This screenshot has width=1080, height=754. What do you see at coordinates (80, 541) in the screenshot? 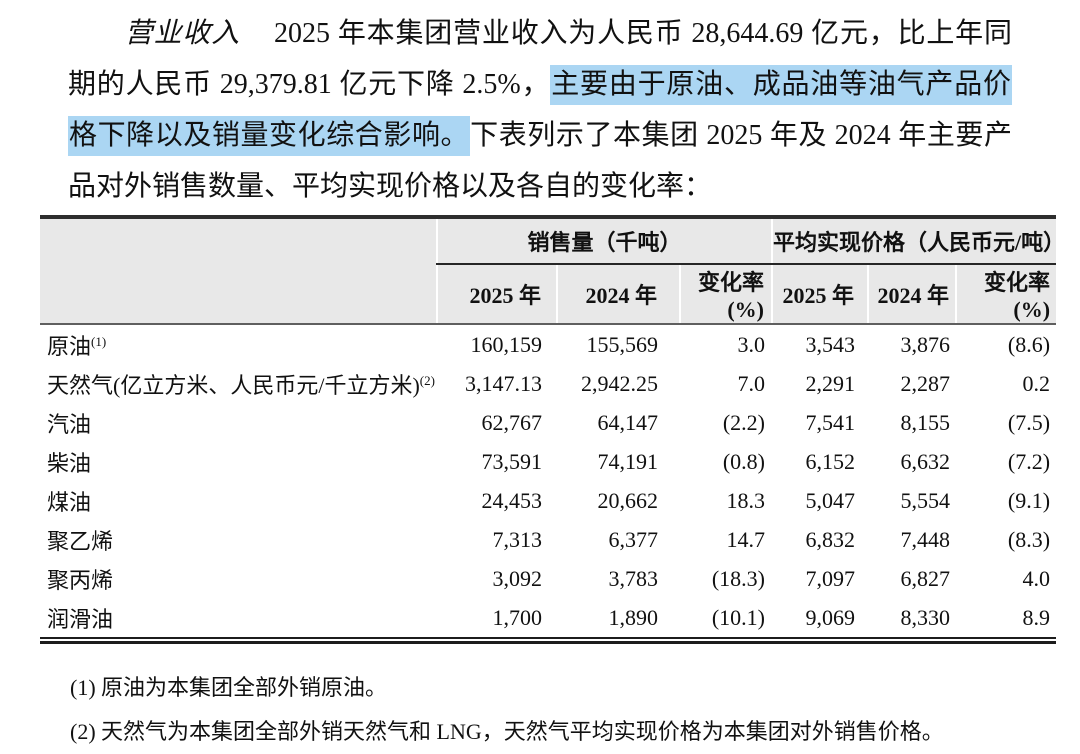
I see `product-label: 聚乙烯` at bounding box center [80, 541].